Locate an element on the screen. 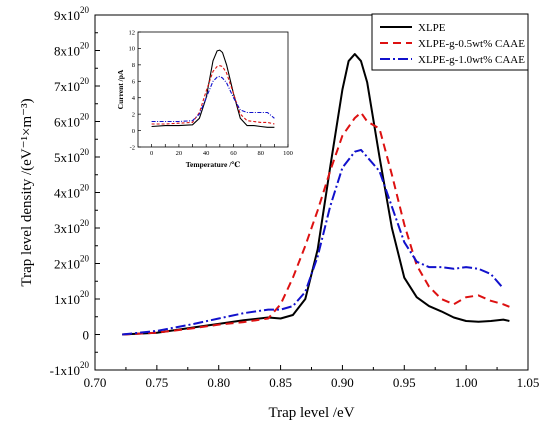 The height and width of the screenshot is (435, 550). y-tick-label: 0 is located at coordinates (86, 335).